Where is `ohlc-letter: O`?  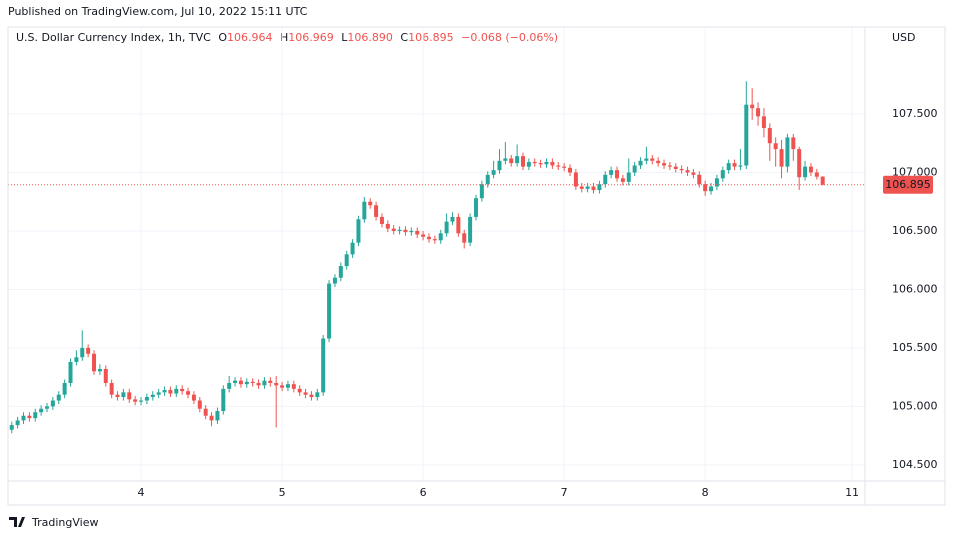 ohlc-letter: O is located at coordinates (222, 37).